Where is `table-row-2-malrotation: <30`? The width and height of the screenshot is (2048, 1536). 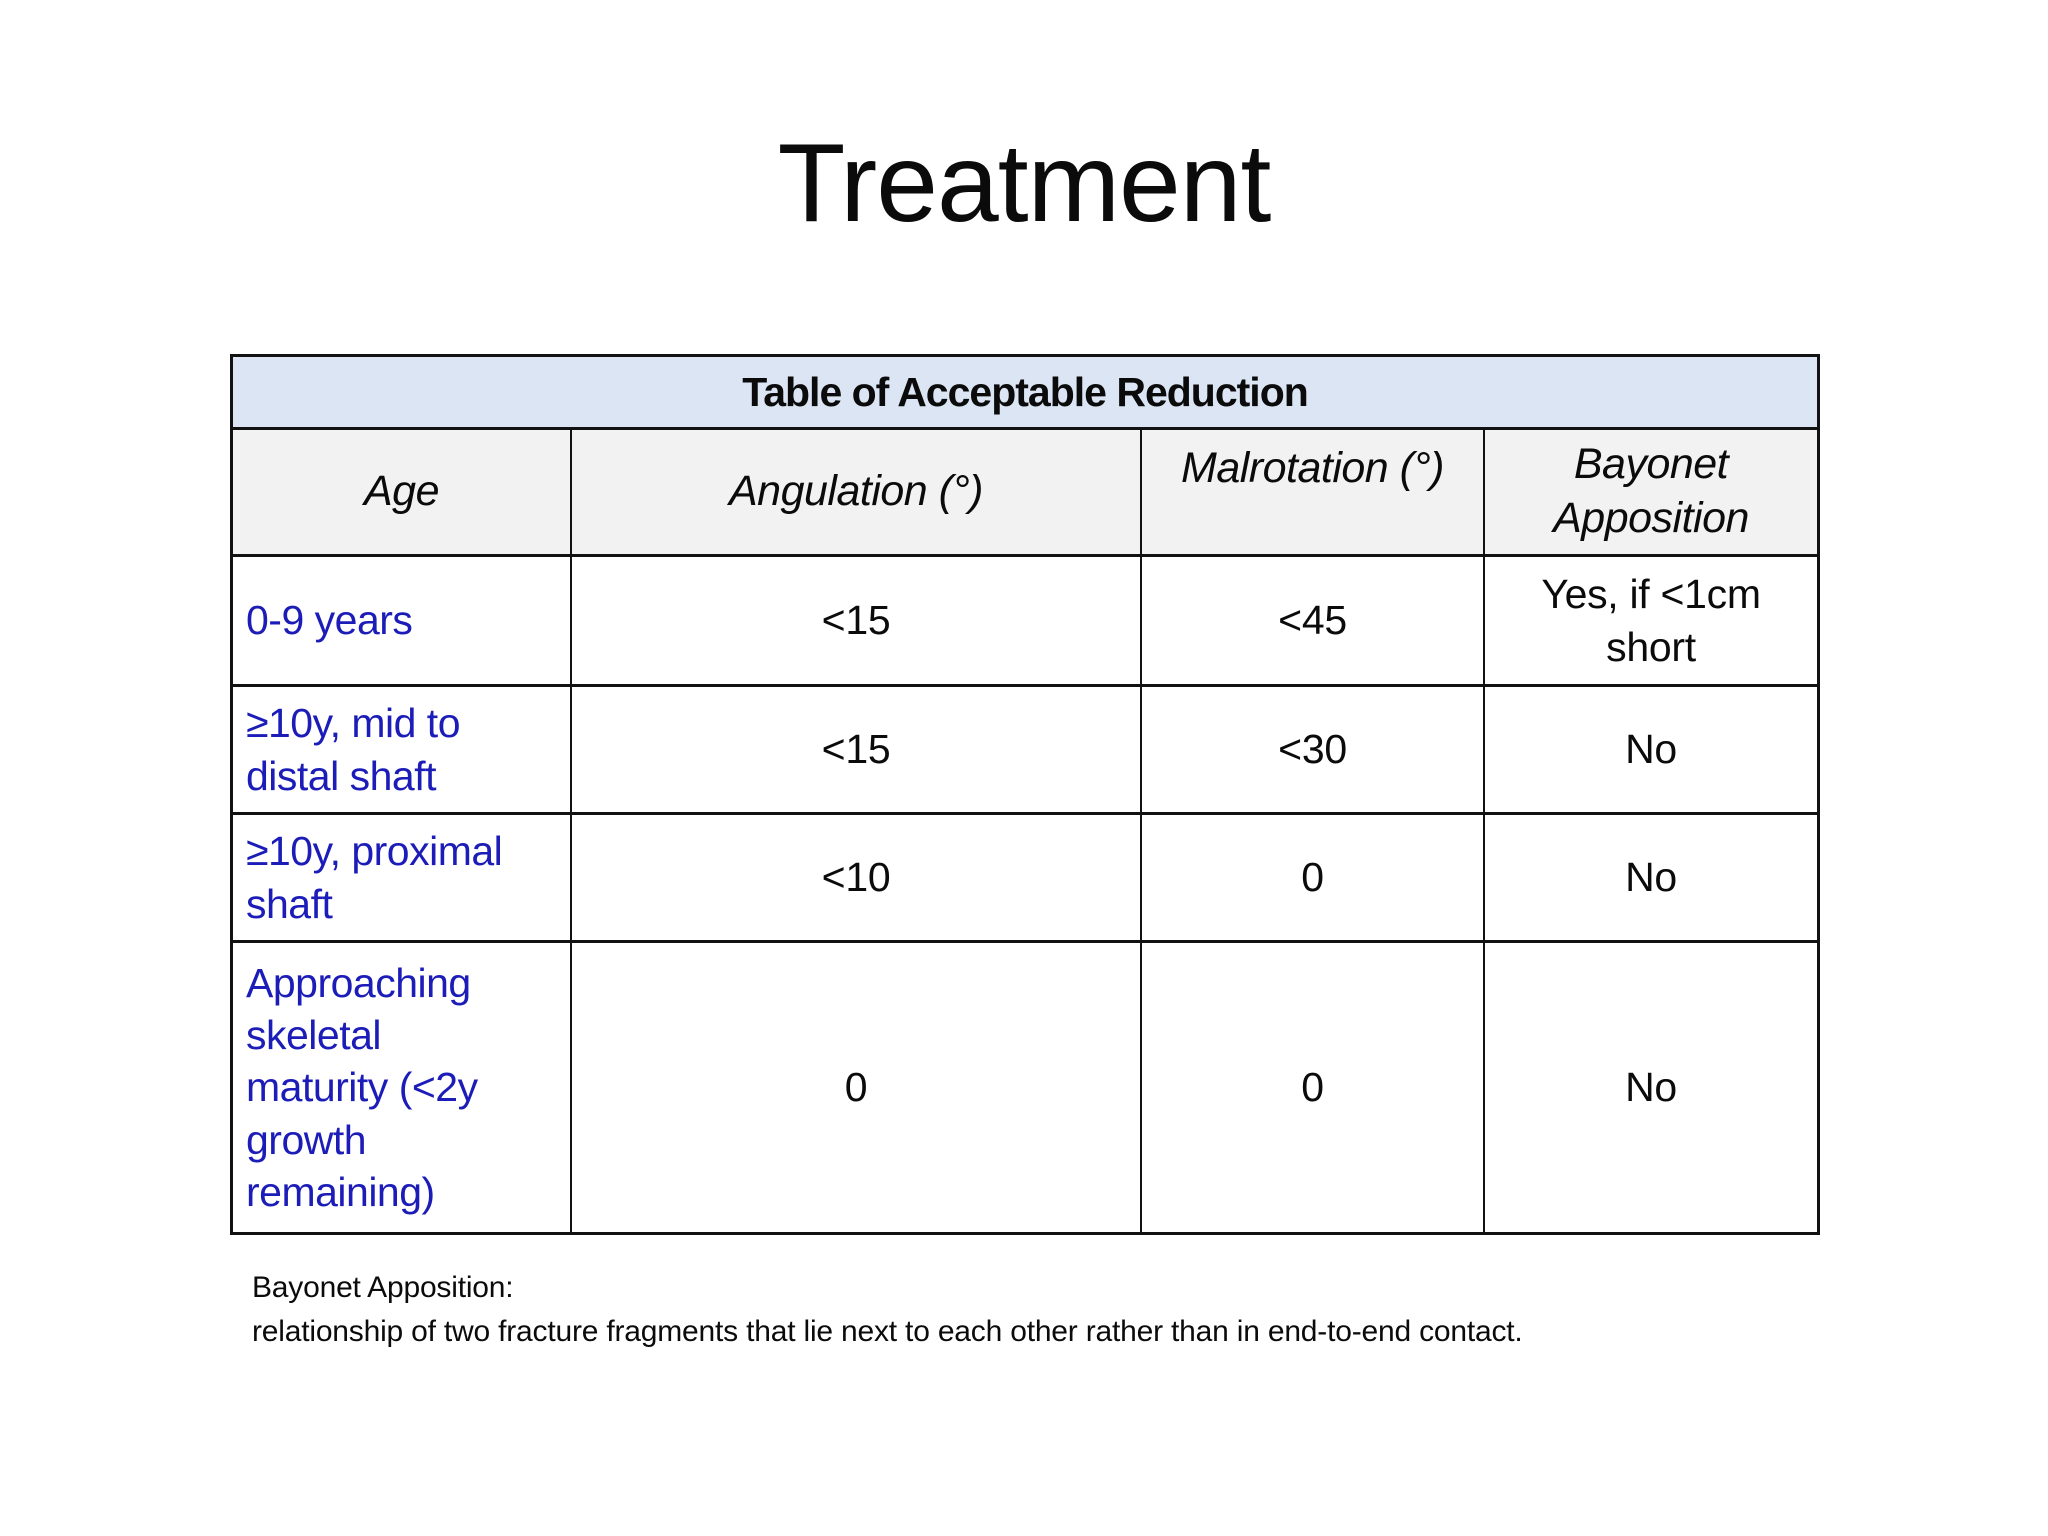 table-row-2-malrotation: <30 is located at coordinates (1313, 751).